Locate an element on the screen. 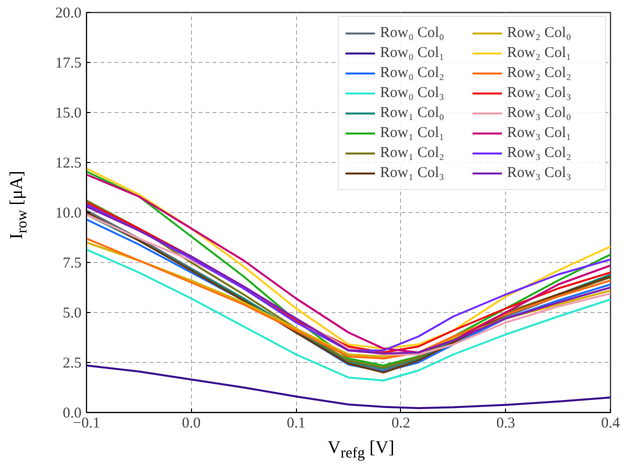  x-tick-label: 0.0 is located at coordinates (191, 424).